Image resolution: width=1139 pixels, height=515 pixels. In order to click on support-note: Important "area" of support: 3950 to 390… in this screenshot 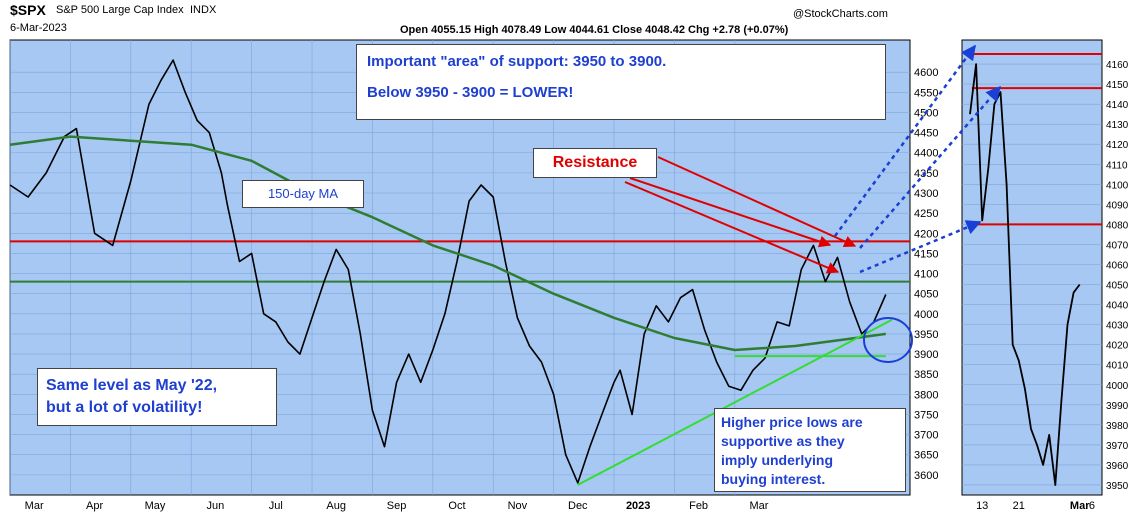, I will do `click(621, 82)`.